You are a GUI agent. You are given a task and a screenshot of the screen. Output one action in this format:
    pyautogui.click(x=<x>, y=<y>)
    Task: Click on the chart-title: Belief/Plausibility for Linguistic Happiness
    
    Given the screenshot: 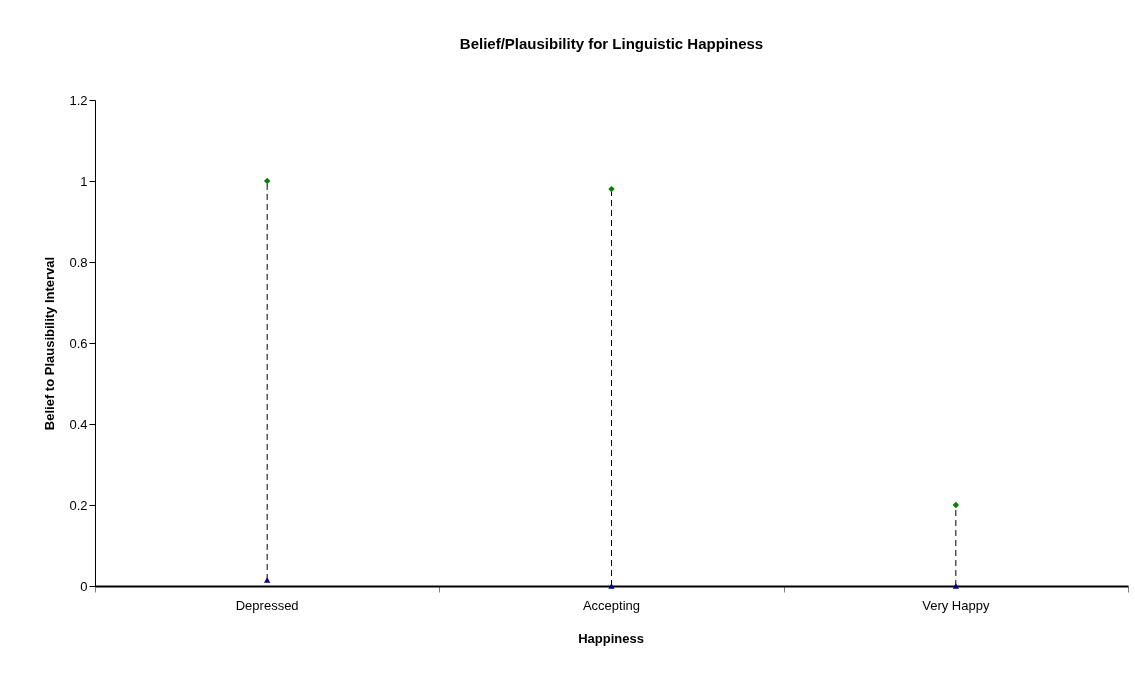 What is the action you would take?
    pyautogui.click(x=611, y=43)
    